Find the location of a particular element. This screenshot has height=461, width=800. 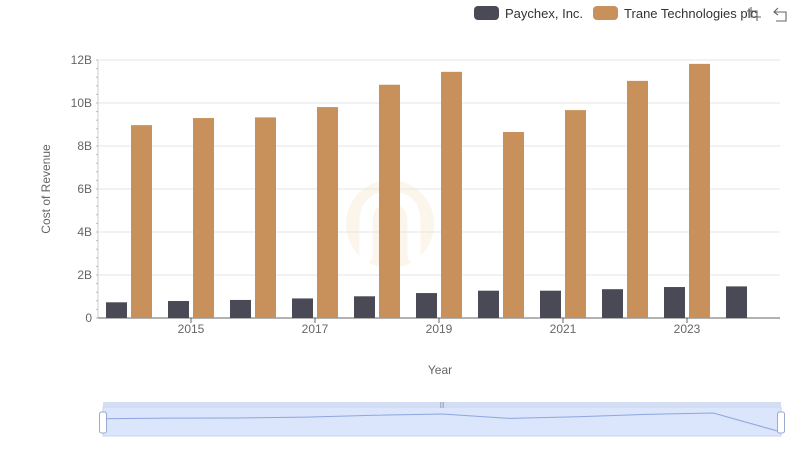

data-zoom-slider: ||| is located at coordinates (442, 419).